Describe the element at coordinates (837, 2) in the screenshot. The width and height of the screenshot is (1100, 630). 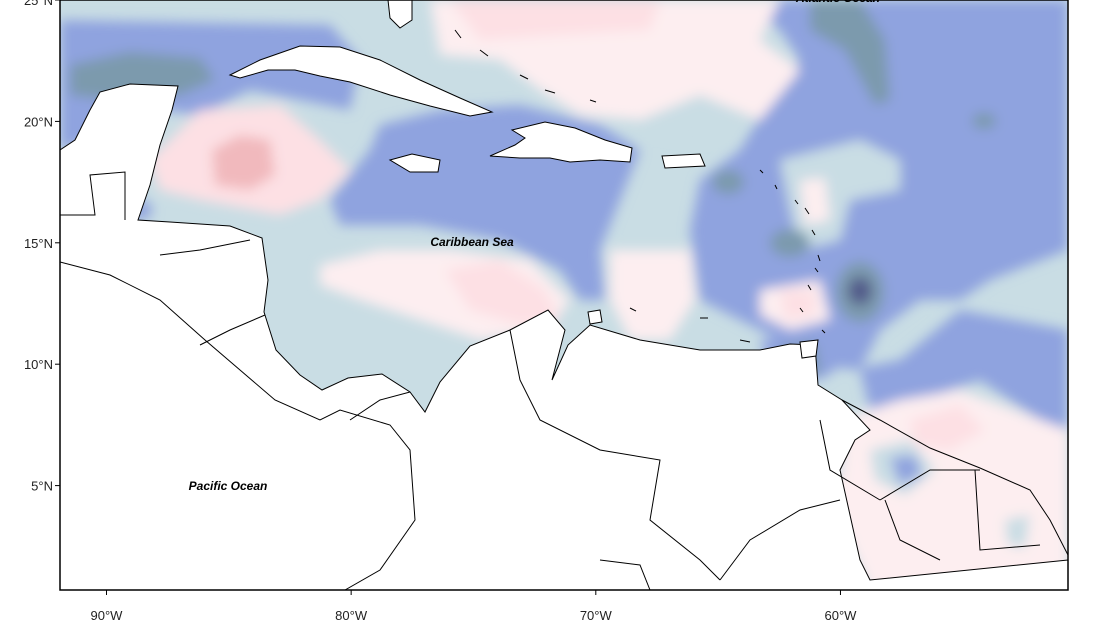
I see `ocean-label: Atlantic Ocean` at that location.